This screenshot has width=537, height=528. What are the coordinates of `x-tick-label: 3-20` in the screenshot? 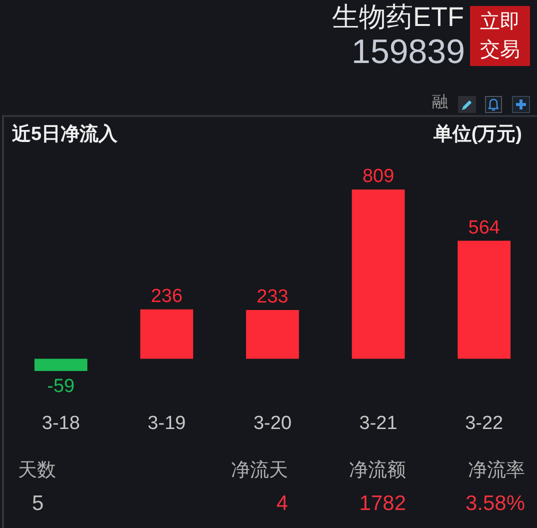 It's located at (272, 423).